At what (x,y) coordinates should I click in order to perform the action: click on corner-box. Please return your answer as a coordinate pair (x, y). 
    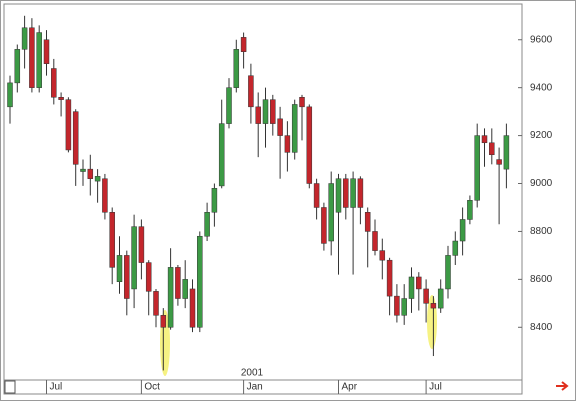
    Looking at the image, I should click on (10, 387).